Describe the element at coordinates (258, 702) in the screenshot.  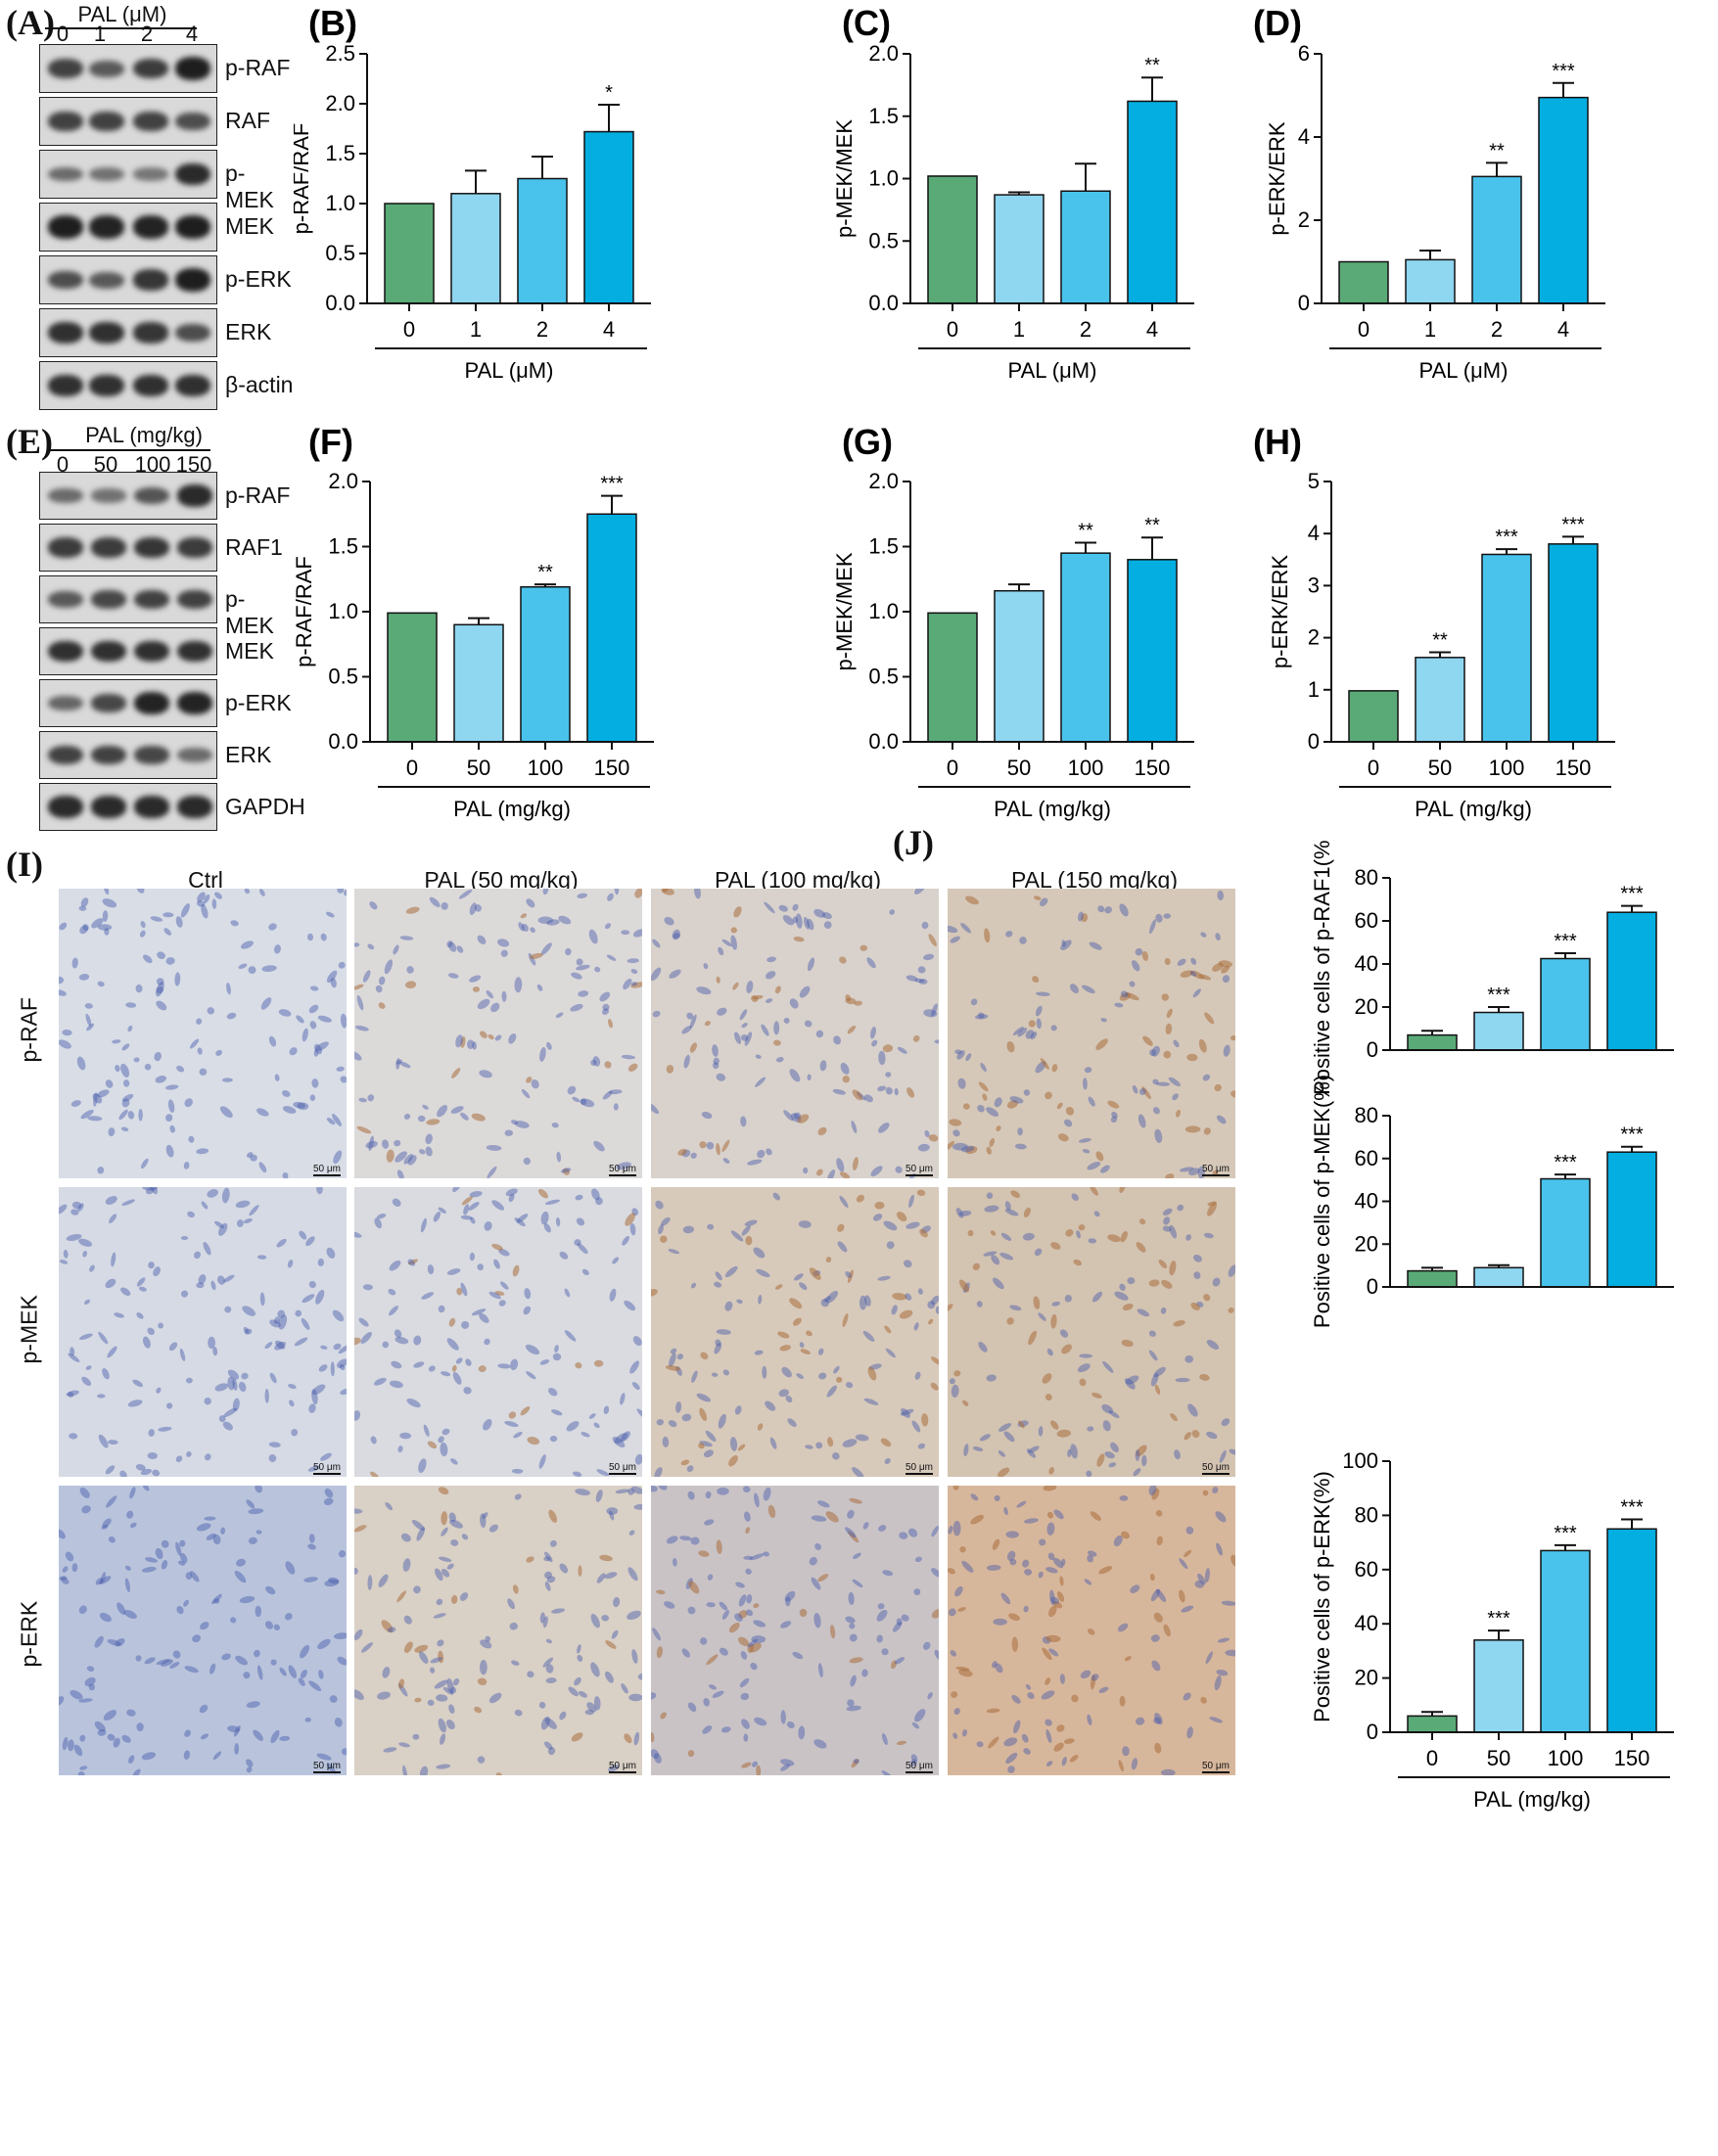
I see `wb-e-row-label: p-ERK` at that location.